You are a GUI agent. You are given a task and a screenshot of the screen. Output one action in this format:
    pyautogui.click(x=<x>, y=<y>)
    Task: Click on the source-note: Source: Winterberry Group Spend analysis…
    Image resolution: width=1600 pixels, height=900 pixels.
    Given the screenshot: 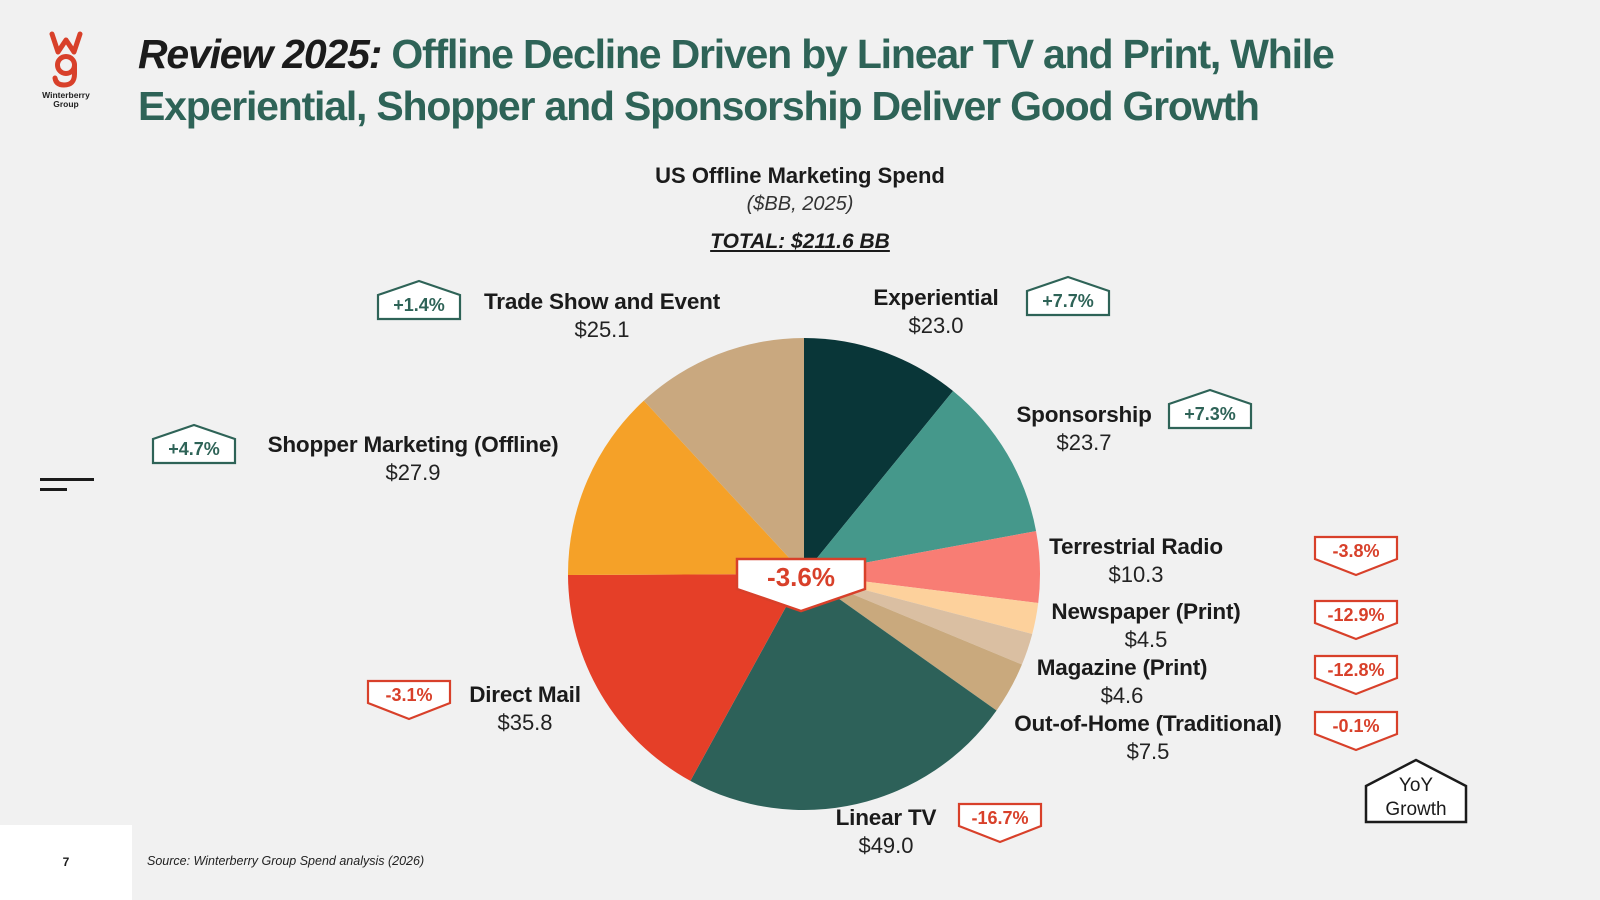 What is the action you would take?
    pyautogui.click(x=286, y=861)
    